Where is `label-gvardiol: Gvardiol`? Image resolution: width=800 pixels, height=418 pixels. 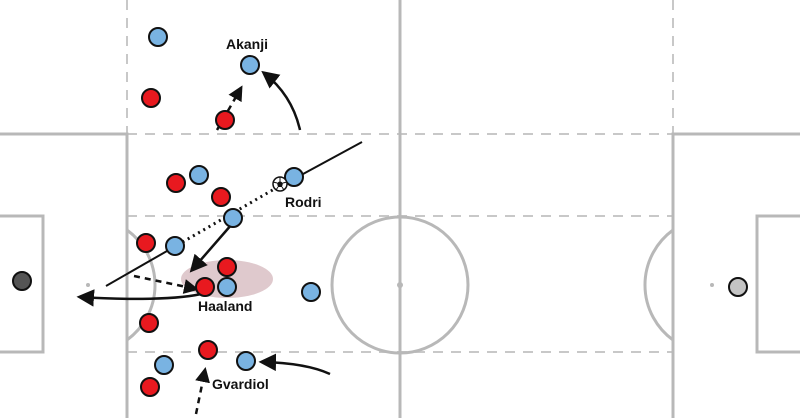 label-gvardiol: Gvardiol is located at coordinates (240, 384).